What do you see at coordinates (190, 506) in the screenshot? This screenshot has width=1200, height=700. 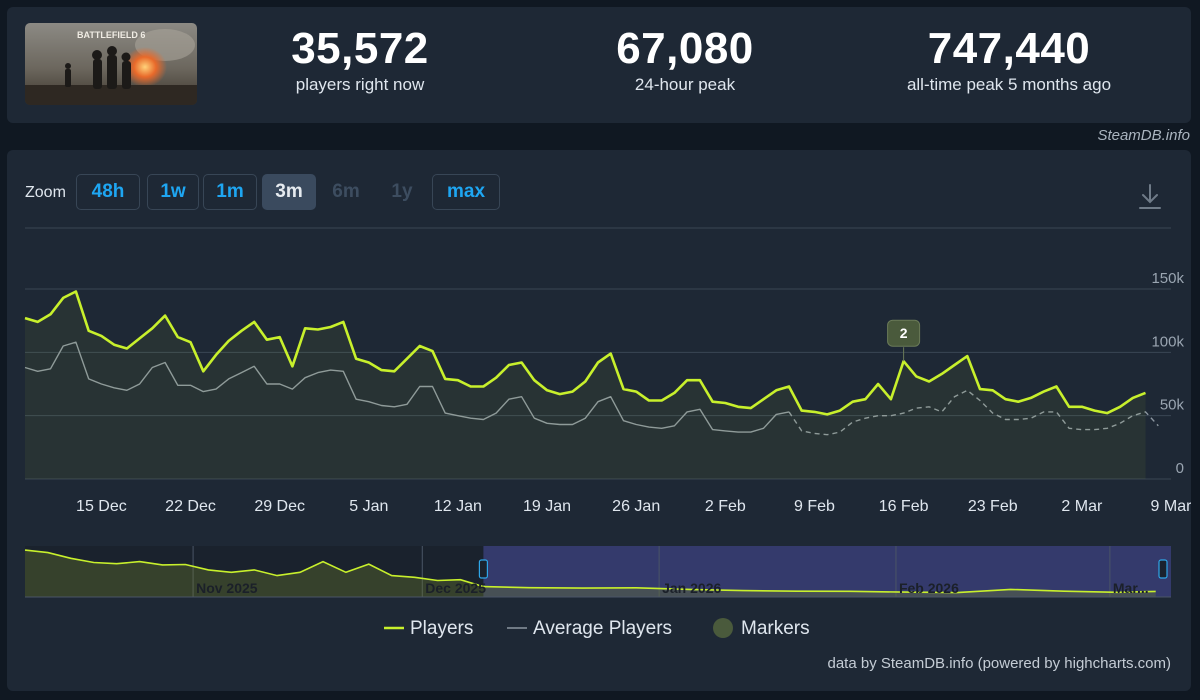 I see `x-tick-label-1: 22 Dec` at bounding box center [190, 506].